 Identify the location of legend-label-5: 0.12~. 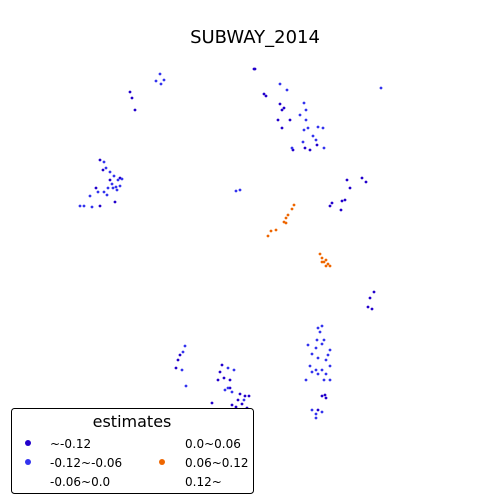
(203, 482).